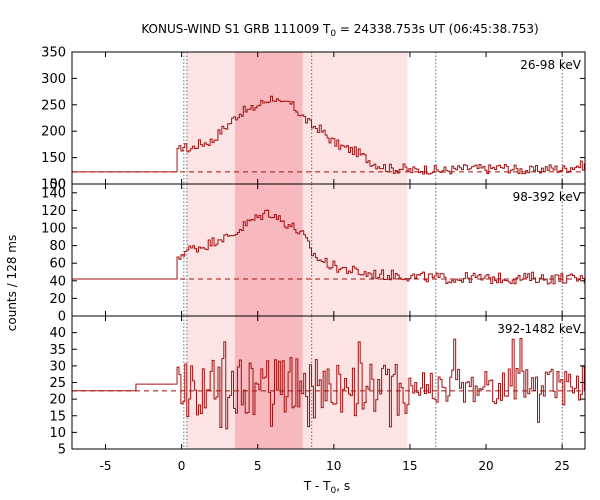 This screenshot has width=600, height=500. I want to click on x-tick-label: 10, so click(333, 466).